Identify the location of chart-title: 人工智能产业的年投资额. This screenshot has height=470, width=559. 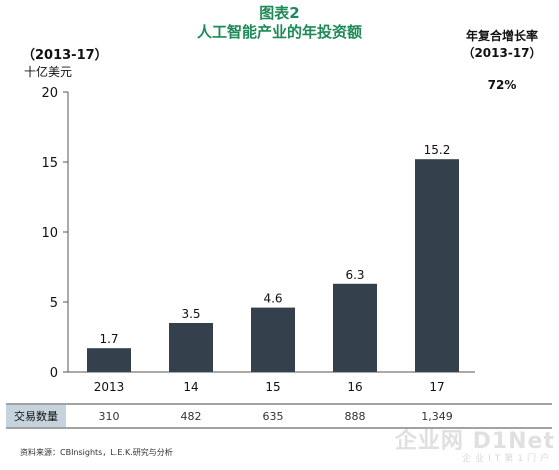
(279, 32).